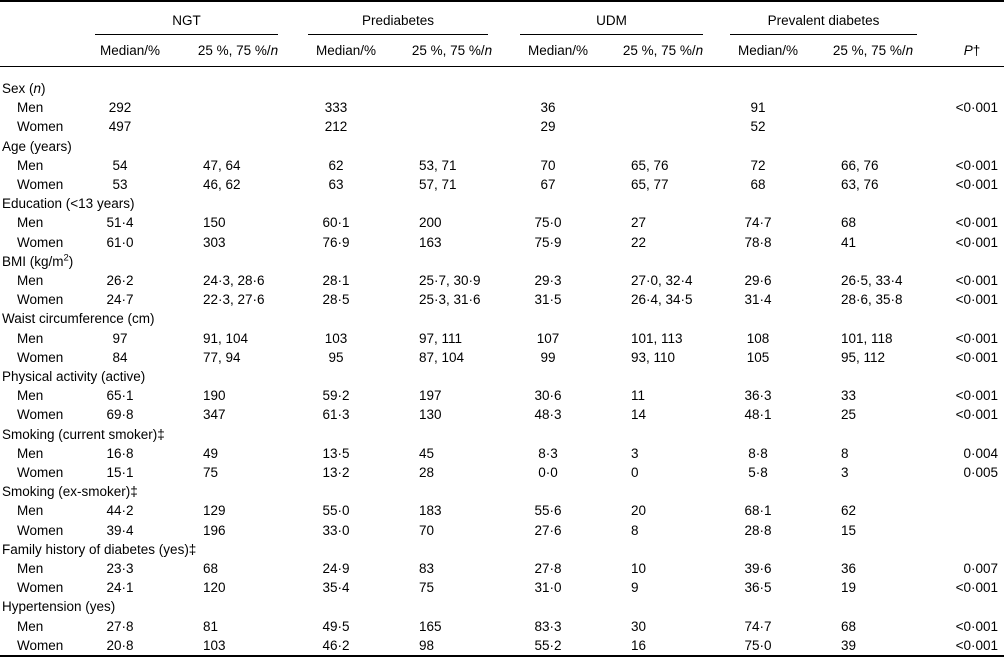  I want to click on quartile-cell: 10, so click(639, 569).